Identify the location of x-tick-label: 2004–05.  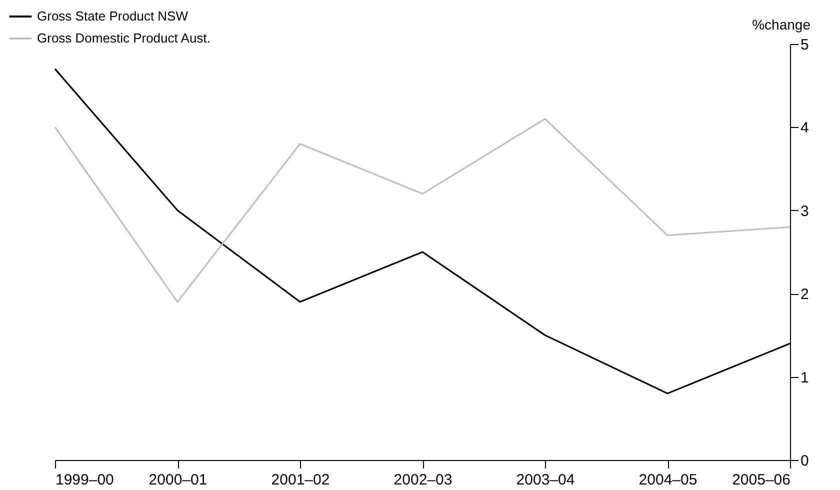
(668, 480).